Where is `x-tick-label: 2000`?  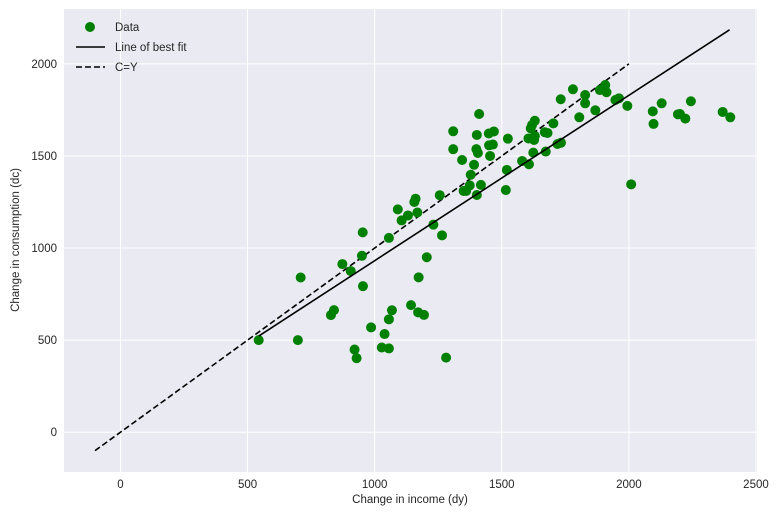
x-tick-label: 2000 is located at coordinates (629, 485).